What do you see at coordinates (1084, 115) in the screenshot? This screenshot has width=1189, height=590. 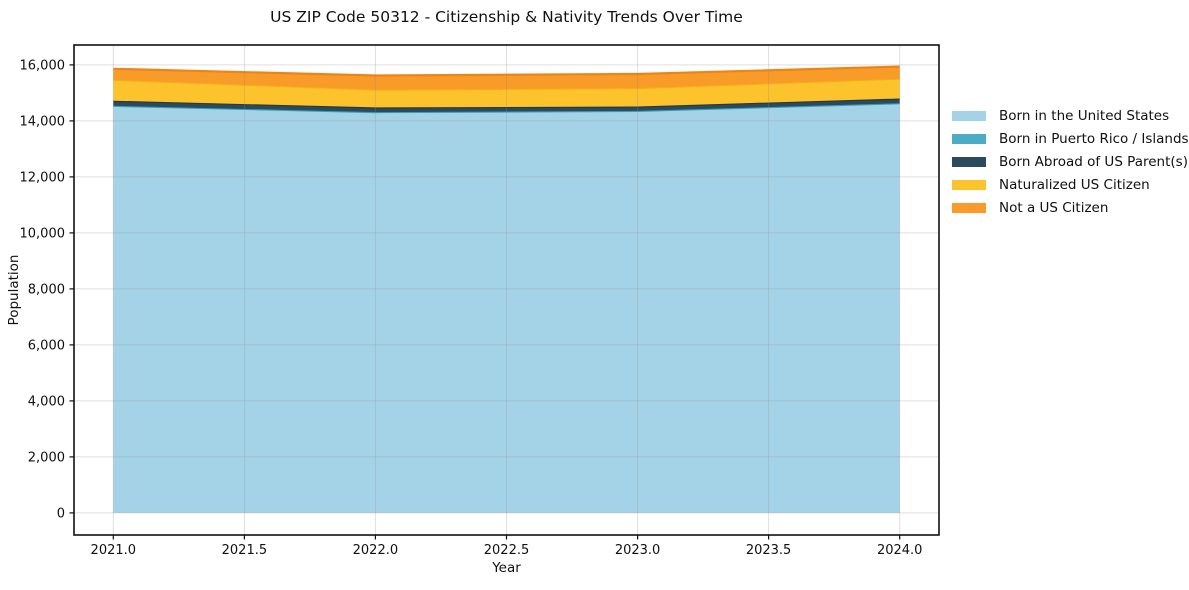 I see `legend-label: Born in the United States` at bounding box center [1084, 115].